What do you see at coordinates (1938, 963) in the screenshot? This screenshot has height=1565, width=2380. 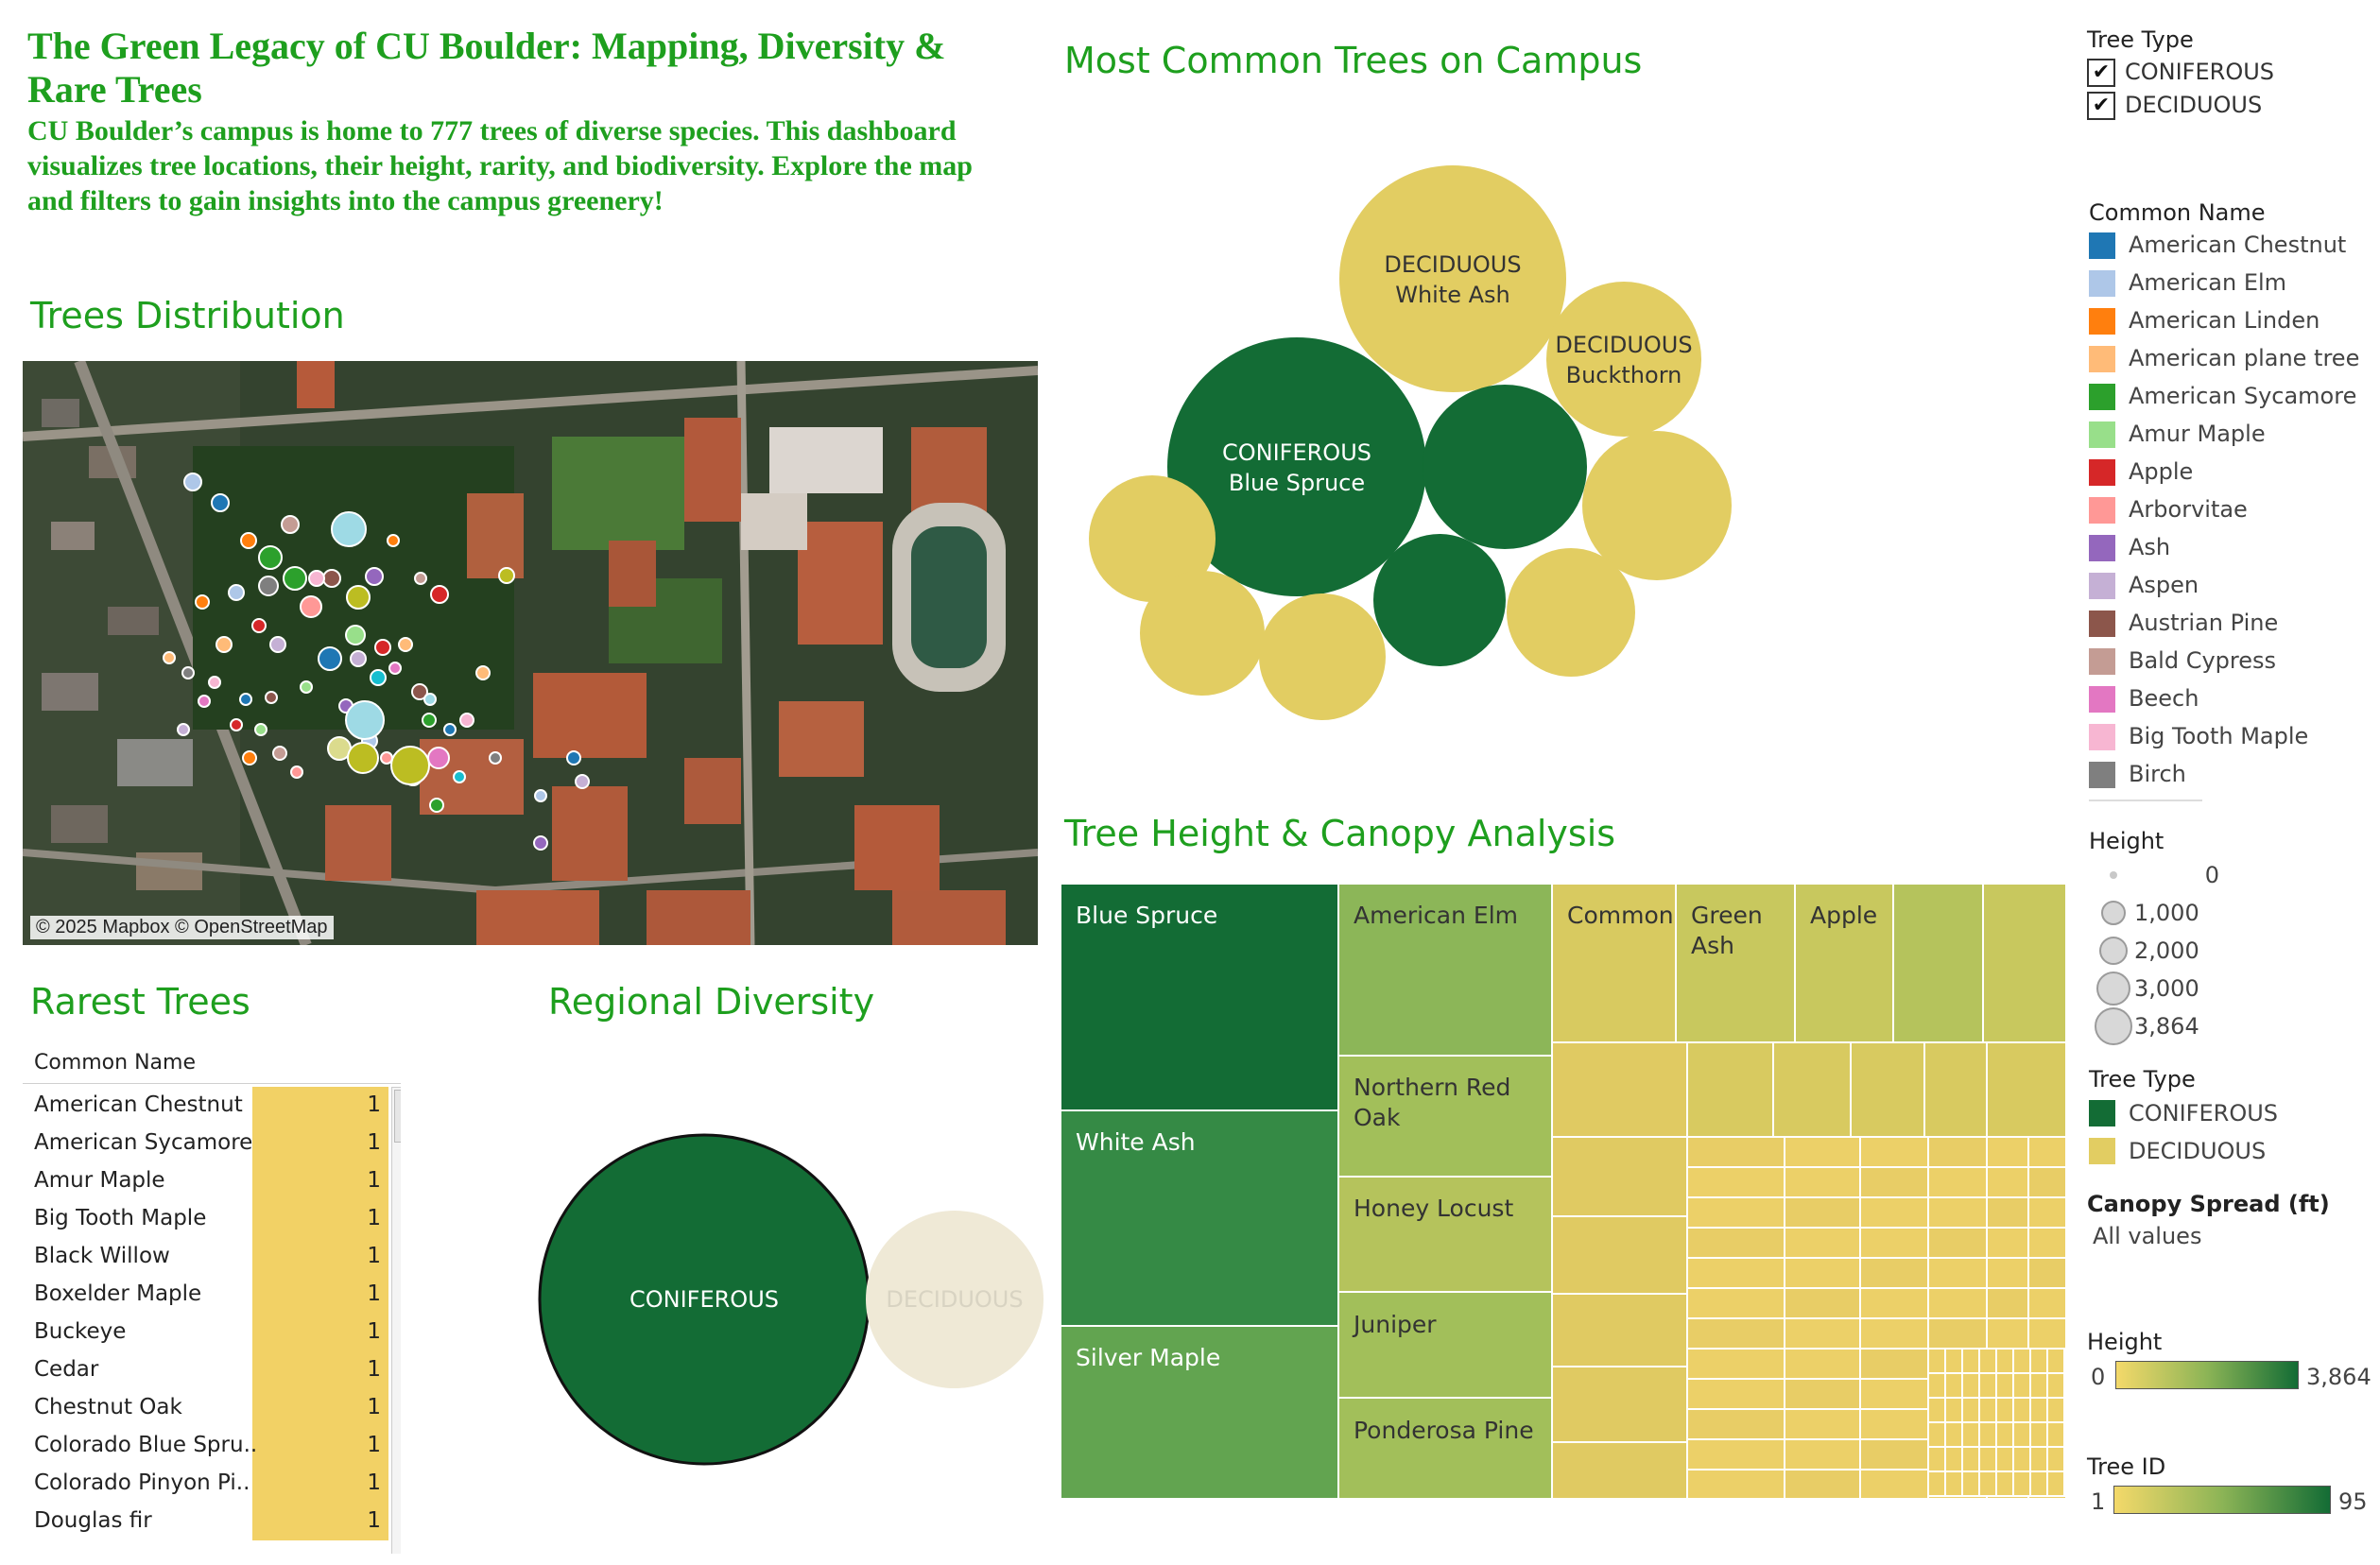 I see `tm-rect-deciduous-a` at bounding box center [1938, 963].